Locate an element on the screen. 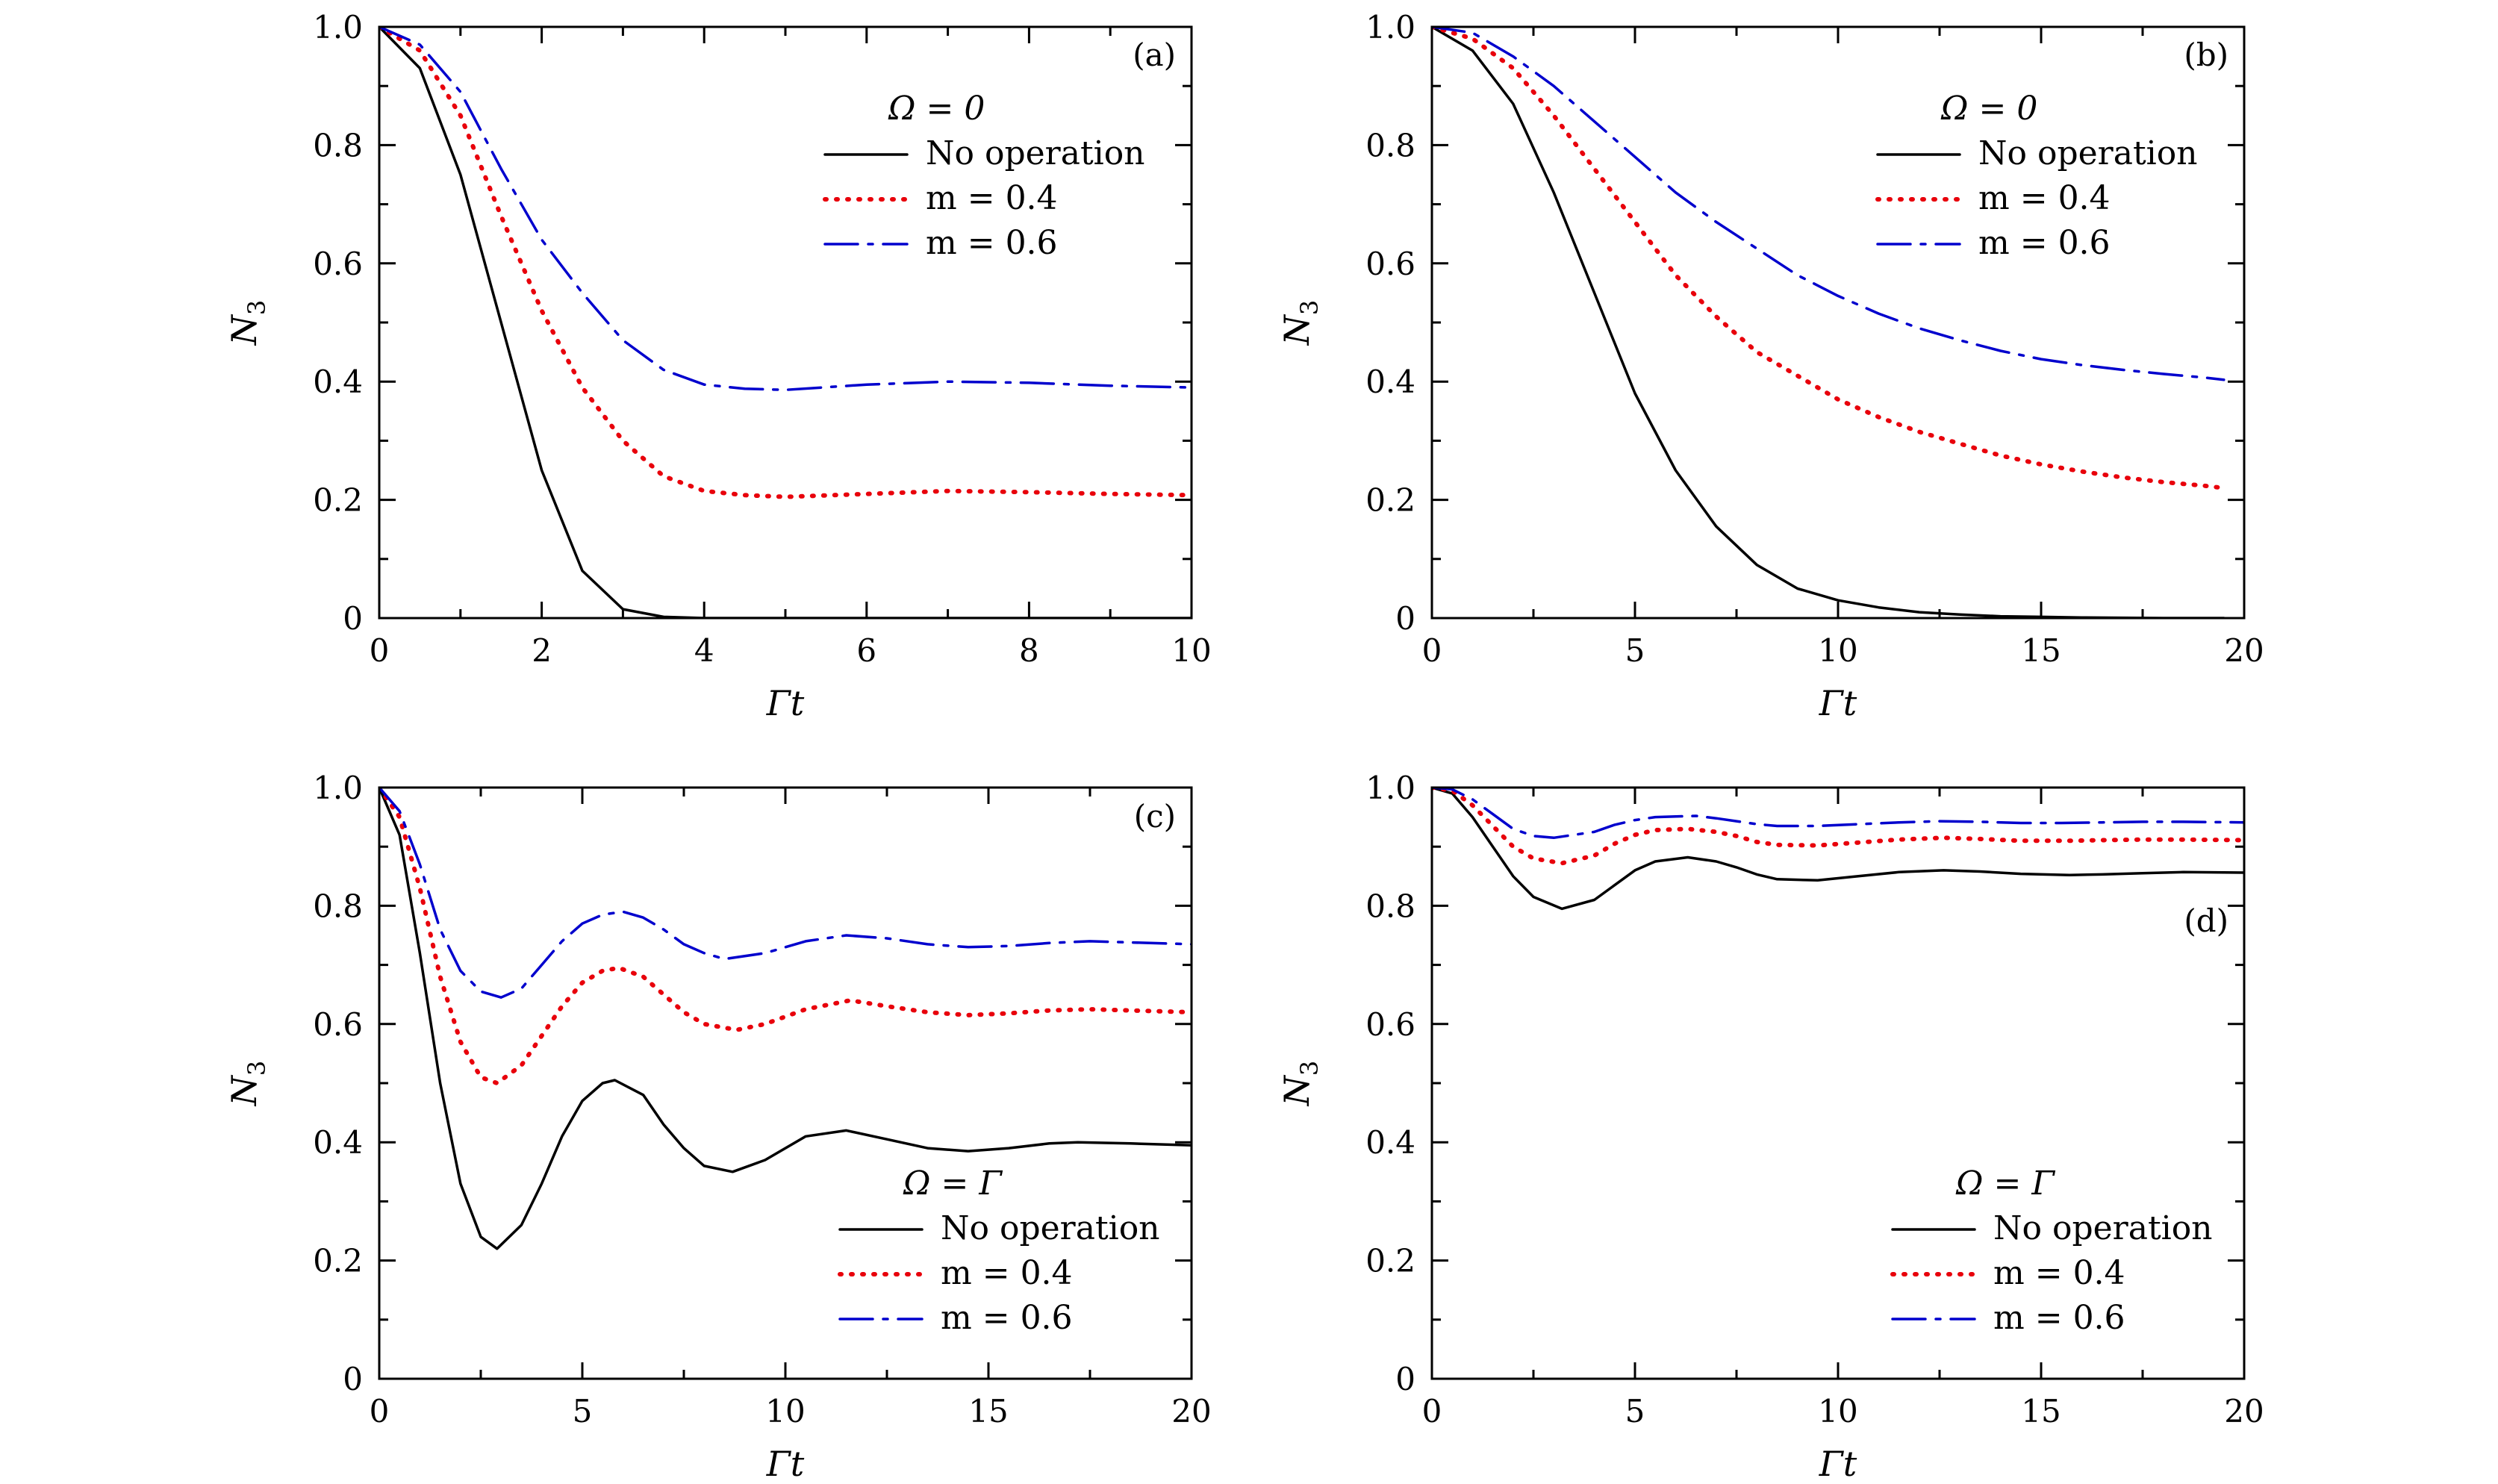  panel-label: (d) is located at coordinates (2206, 920).